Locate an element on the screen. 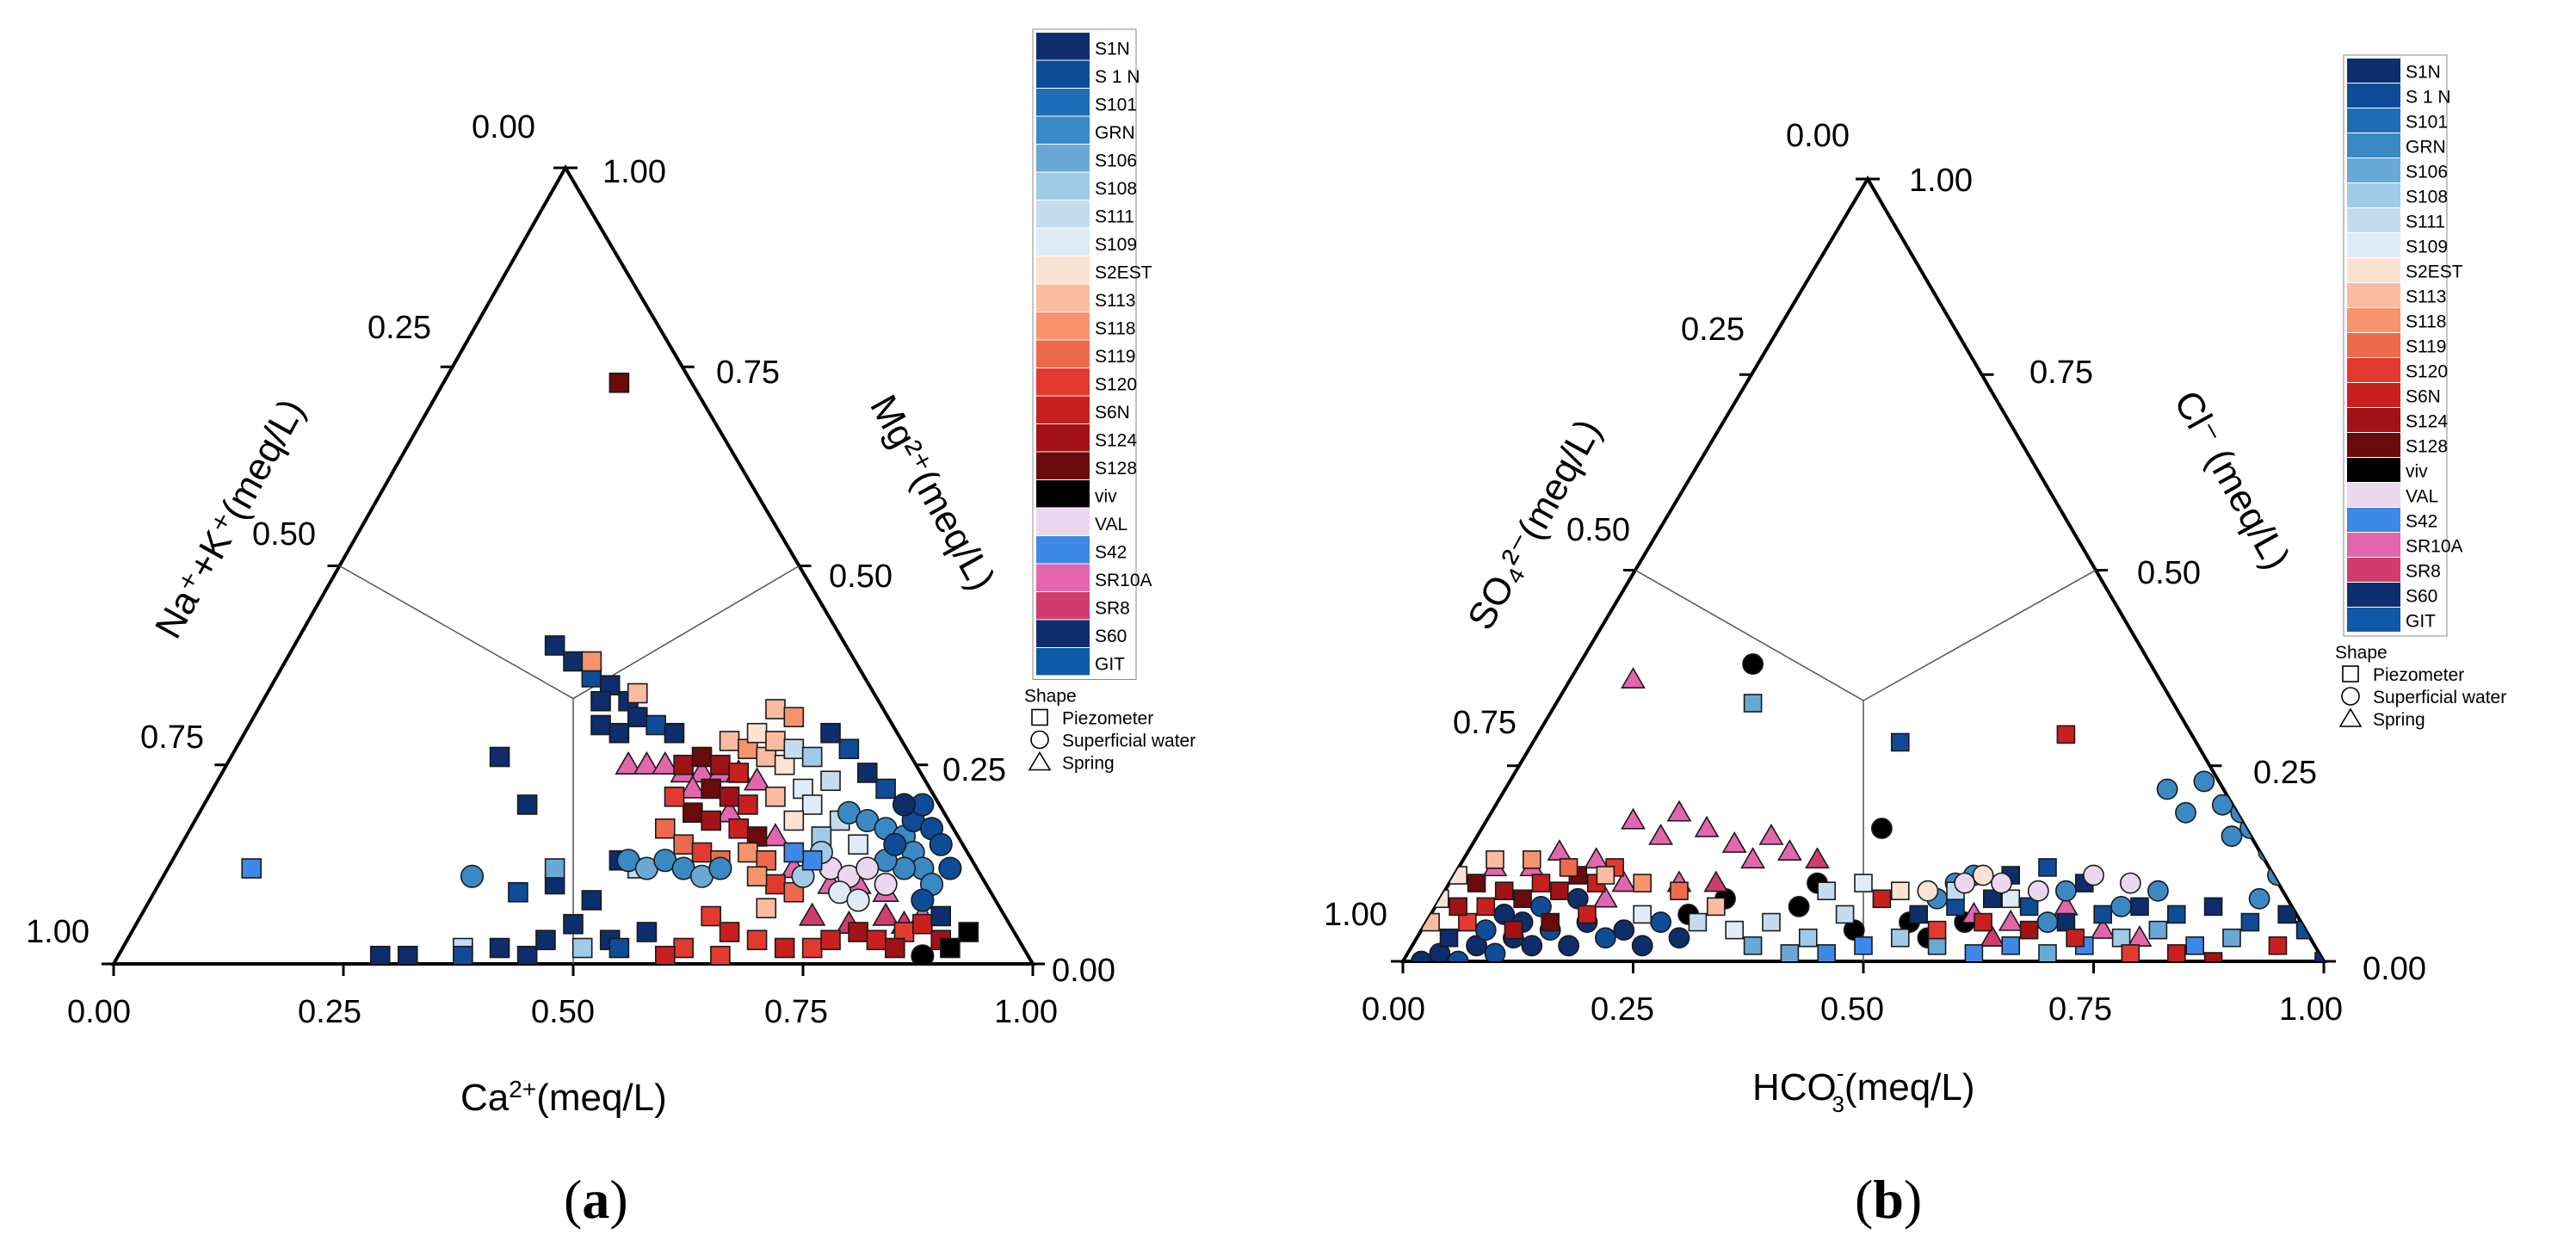  legend-label: S109 is located at coordinates (1116, 245).